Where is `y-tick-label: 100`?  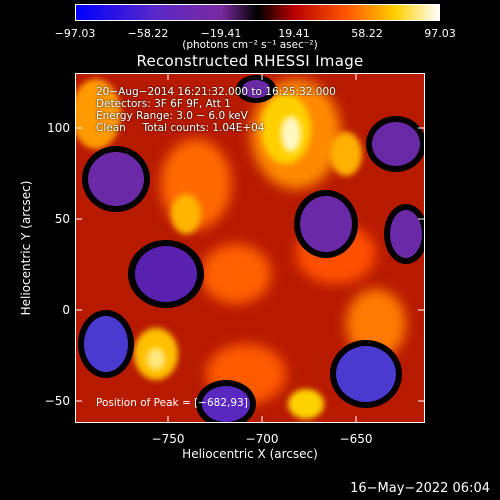 y-tick-label: 100 is located at coordinates (58, 128).